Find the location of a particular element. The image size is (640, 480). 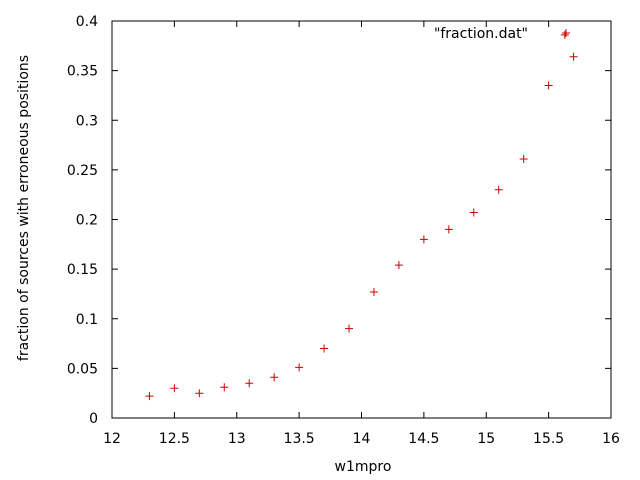

legend: "fraction.dat" is located at coordinates (502, 34).